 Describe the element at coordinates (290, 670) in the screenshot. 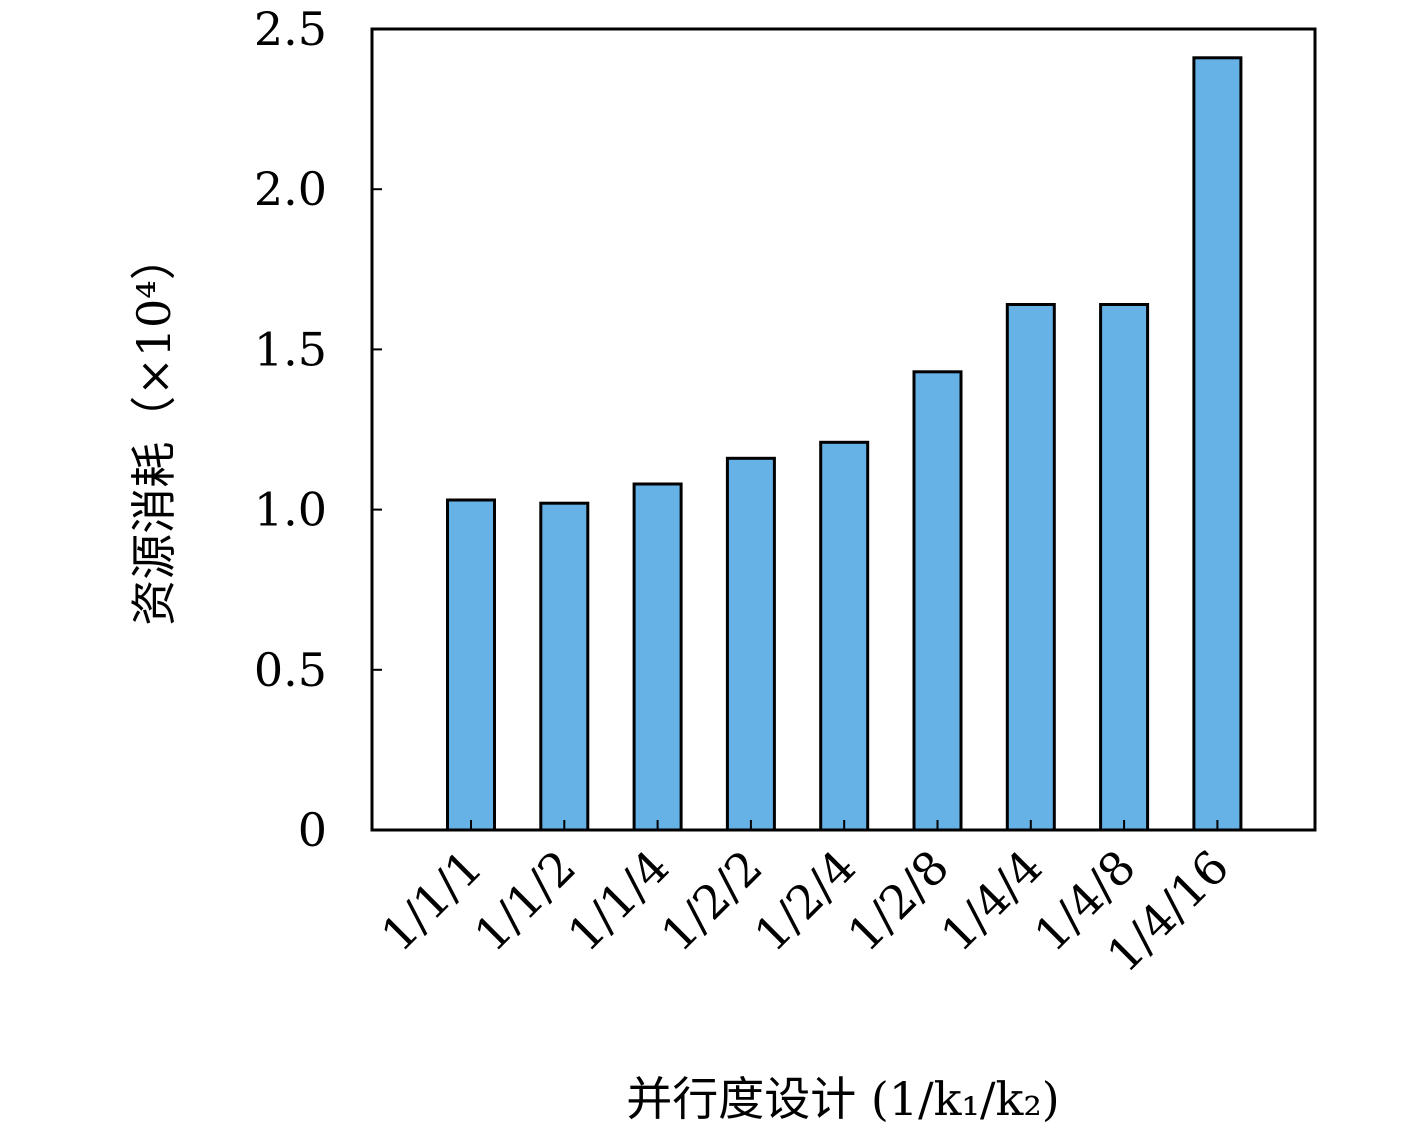

I see `y-tick-label: 0.5` at that location.